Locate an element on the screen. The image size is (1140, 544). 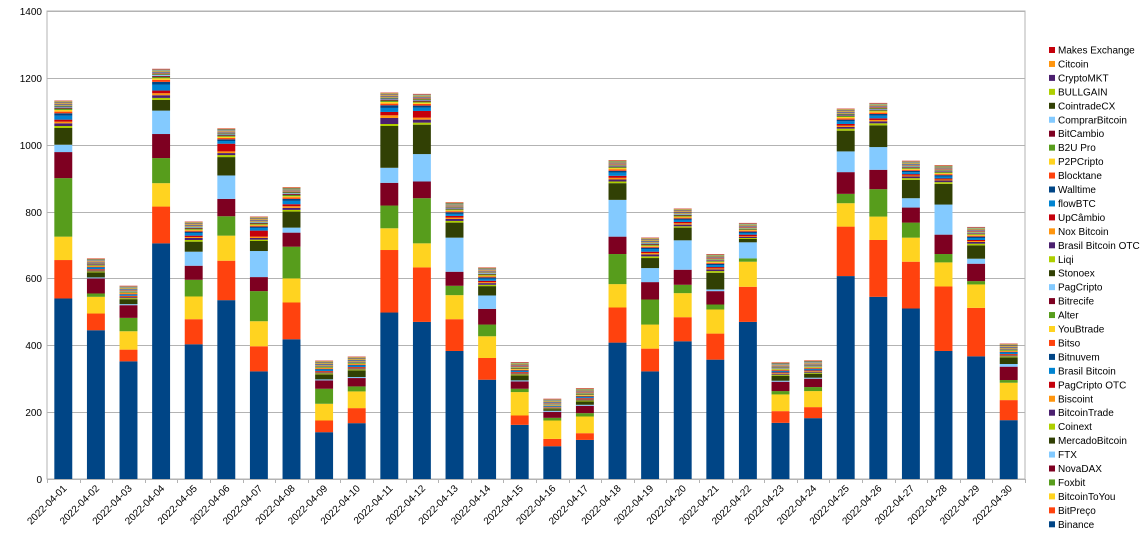
legend-label: CointradeCX is located at coordinates (1087, 106).